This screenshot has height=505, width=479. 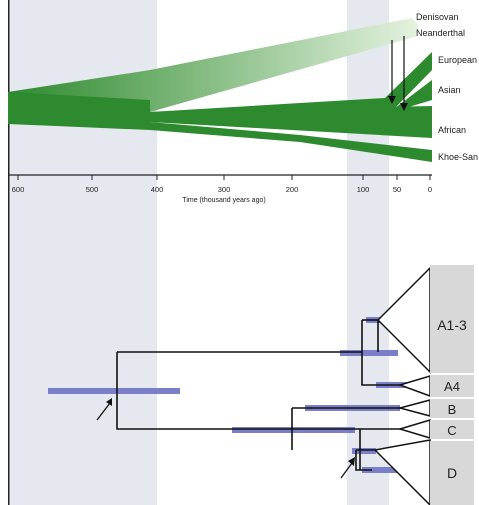 I want to click on clade-triangle-a4, so click(x=414, y=386).